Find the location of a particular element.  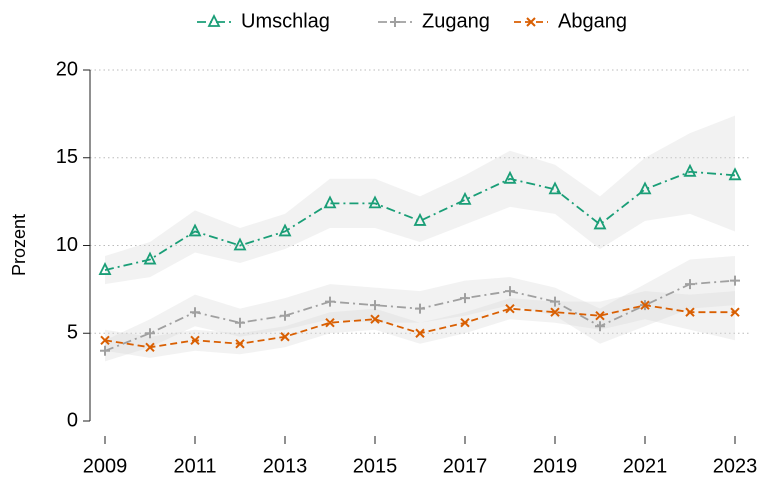

y-axis-label: Prozent is located at coordinates (19, 245).